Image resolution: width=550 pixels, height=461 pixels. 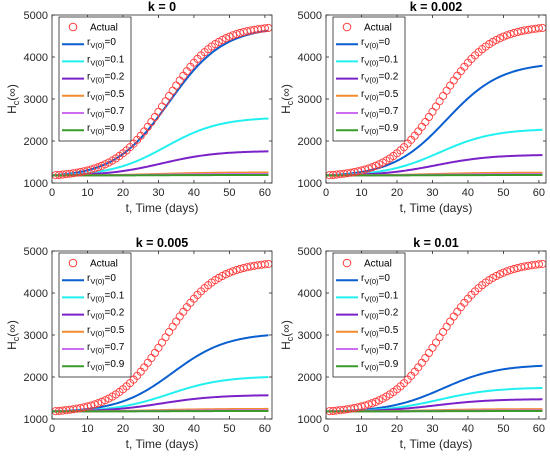 I want to click on panel-title: k = 0.005, so click(x=162, y=243).